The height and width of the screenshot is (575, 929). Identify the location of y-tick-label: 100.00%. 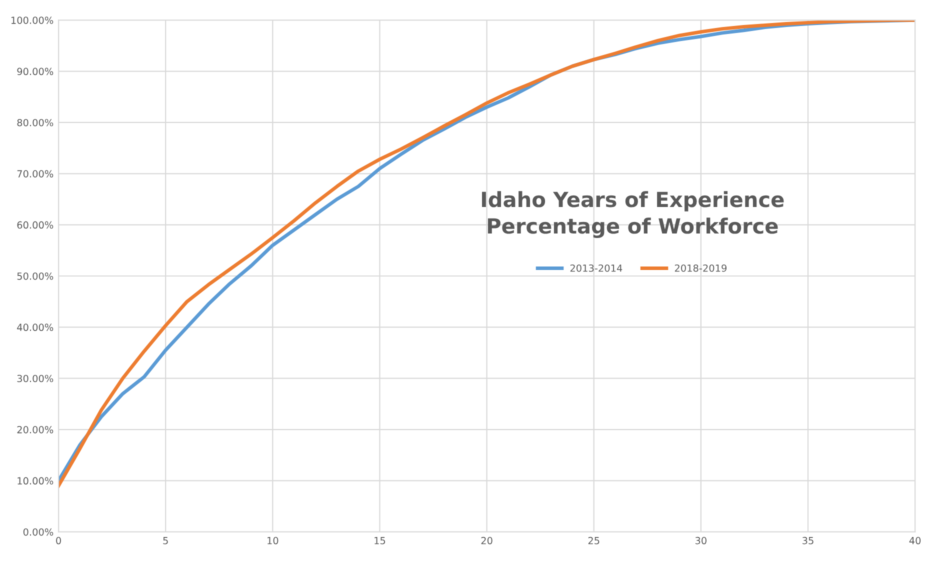
(32, 20).